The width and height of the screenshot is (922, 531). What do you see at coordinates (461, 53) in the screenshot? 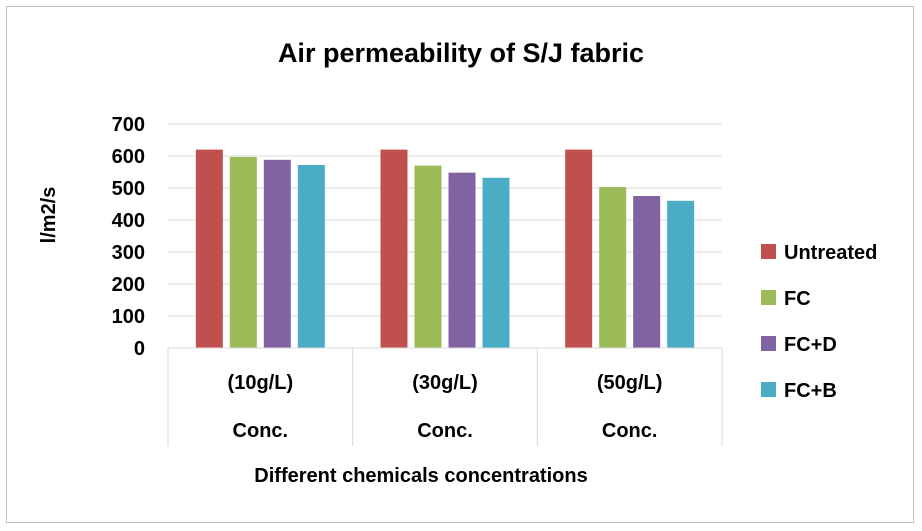
I see `chart-title: Air permeability of S/J fabric` at bounding box center [461, 53].